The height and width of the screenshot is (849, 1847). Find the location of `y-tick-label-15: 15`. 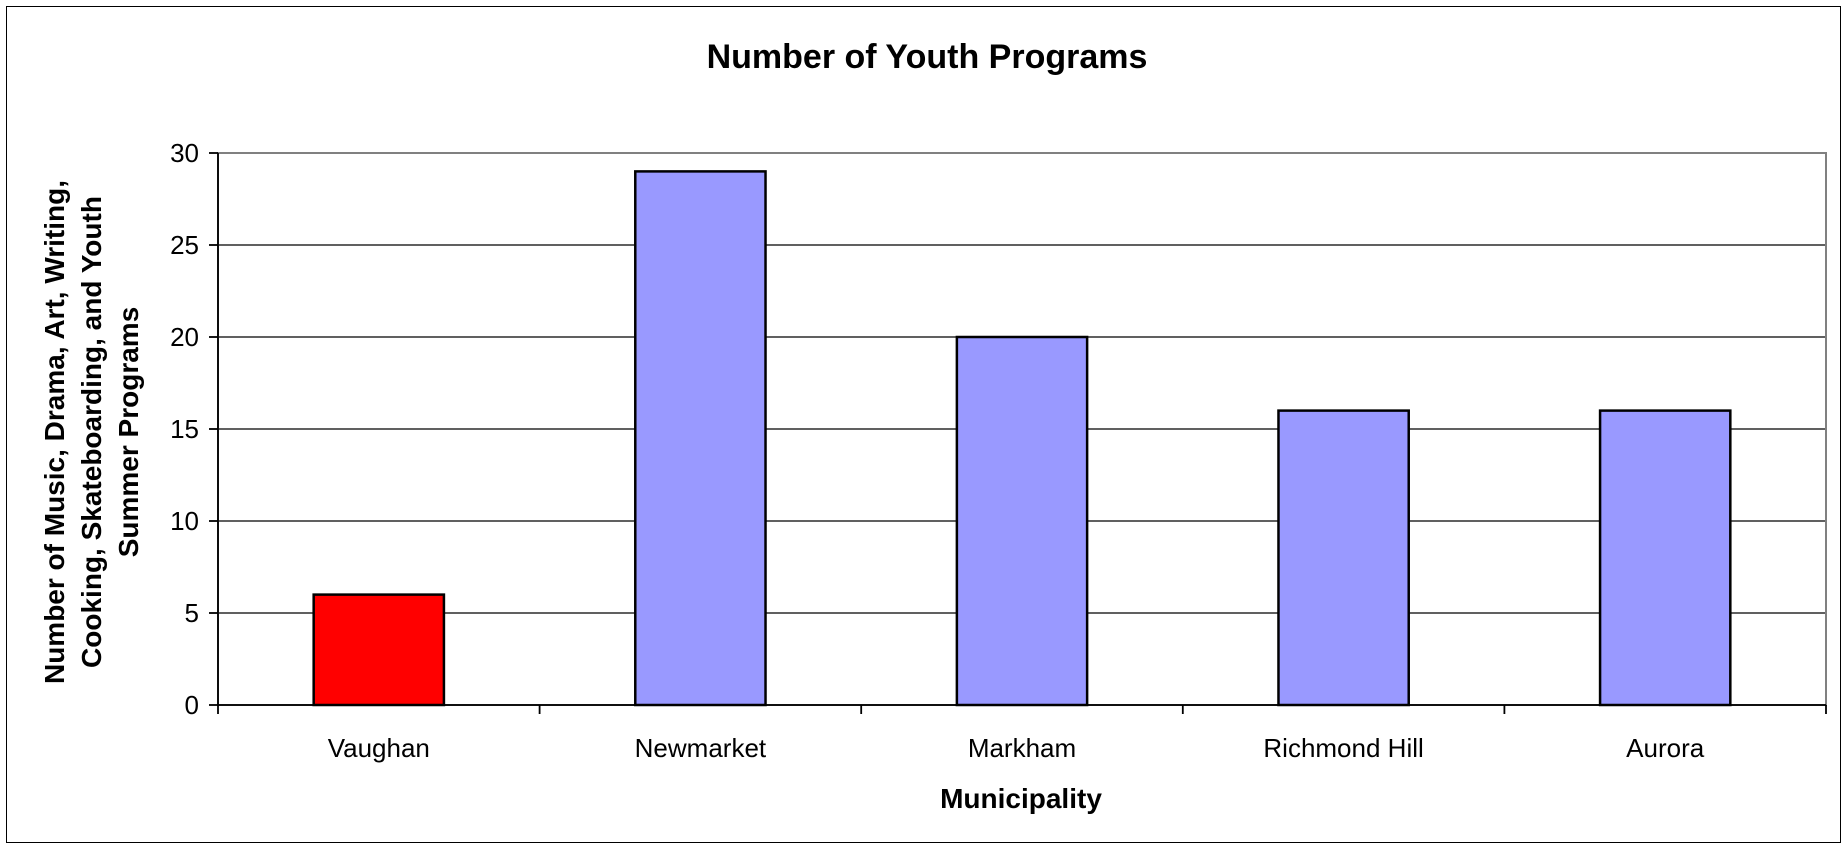

y-tick-label-15: 15 is located at coordinates (184, 429).